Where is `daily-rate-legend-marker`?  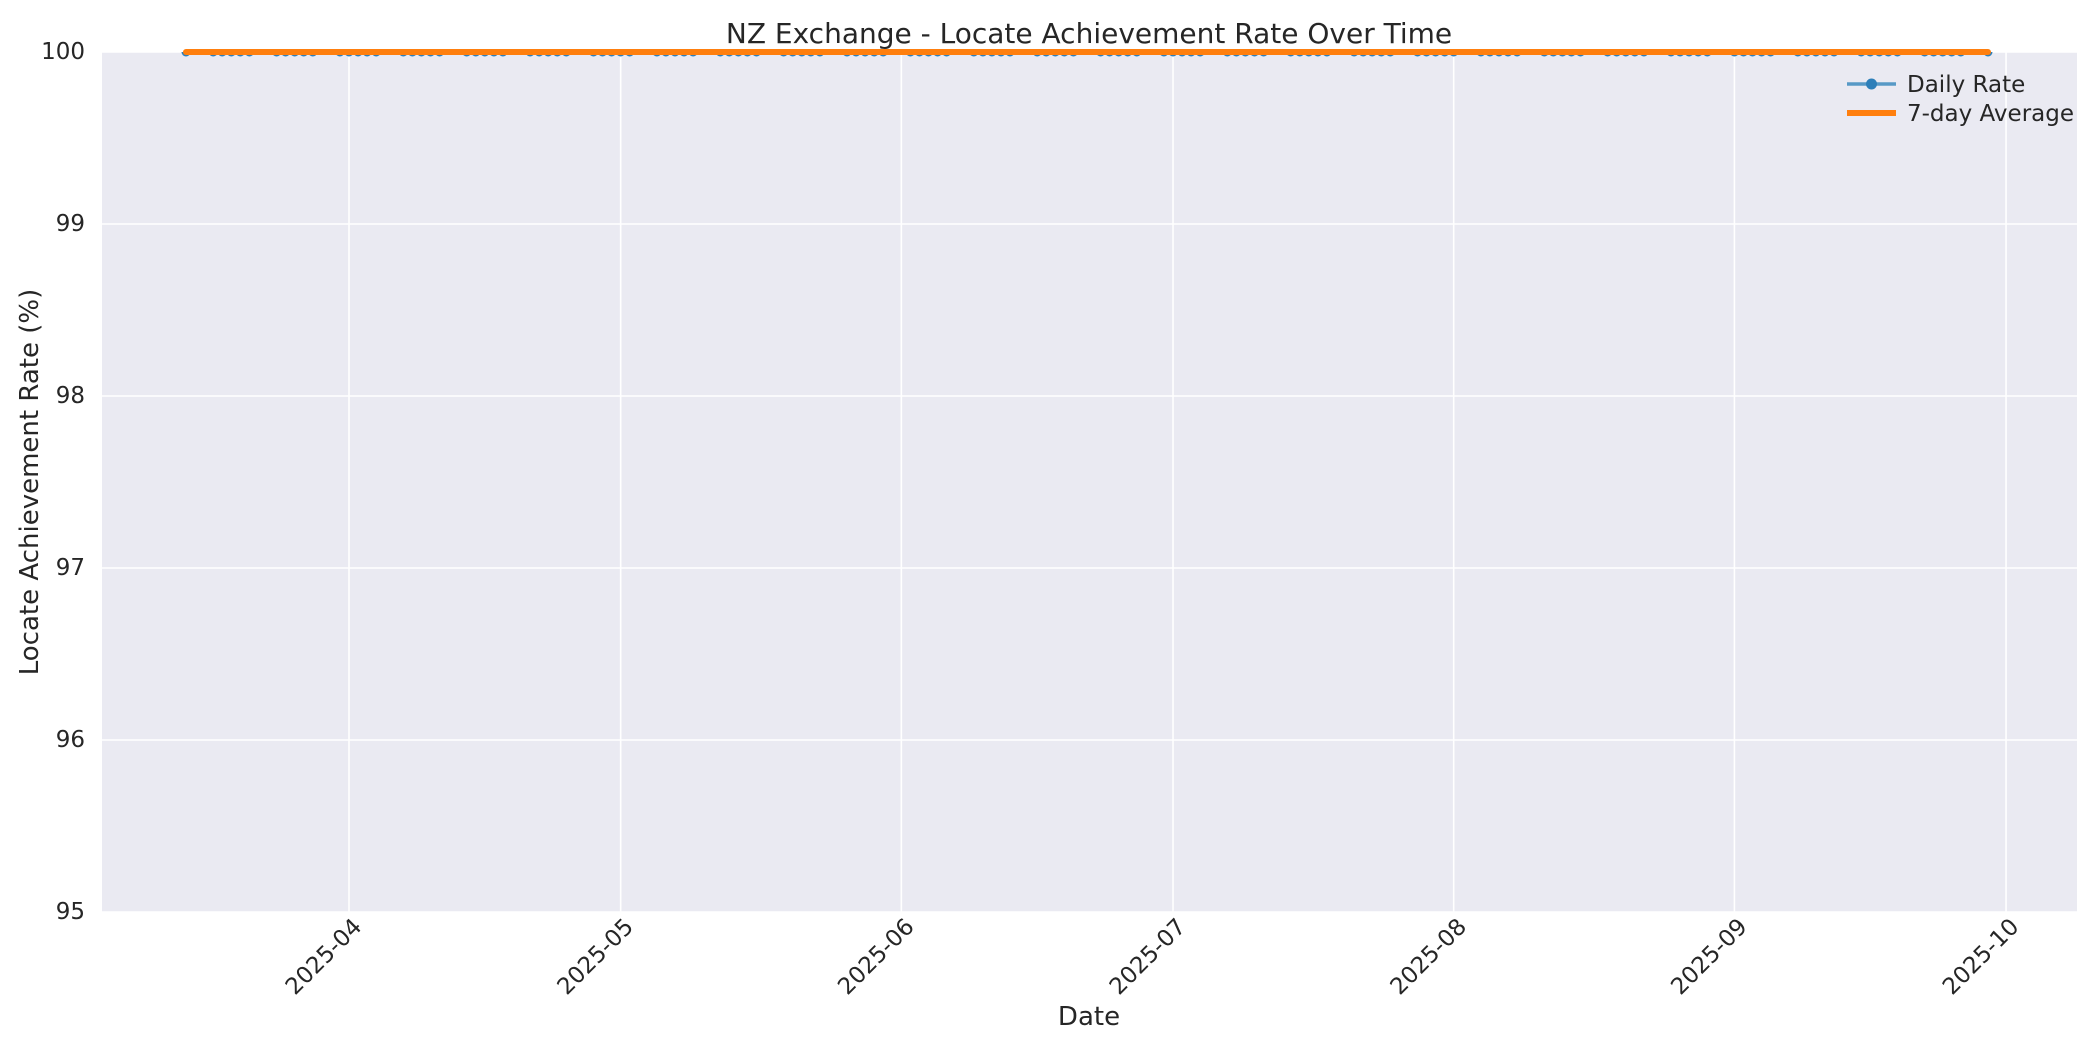 daily-rate-legend-marker is located at coordinates (1871, 84).